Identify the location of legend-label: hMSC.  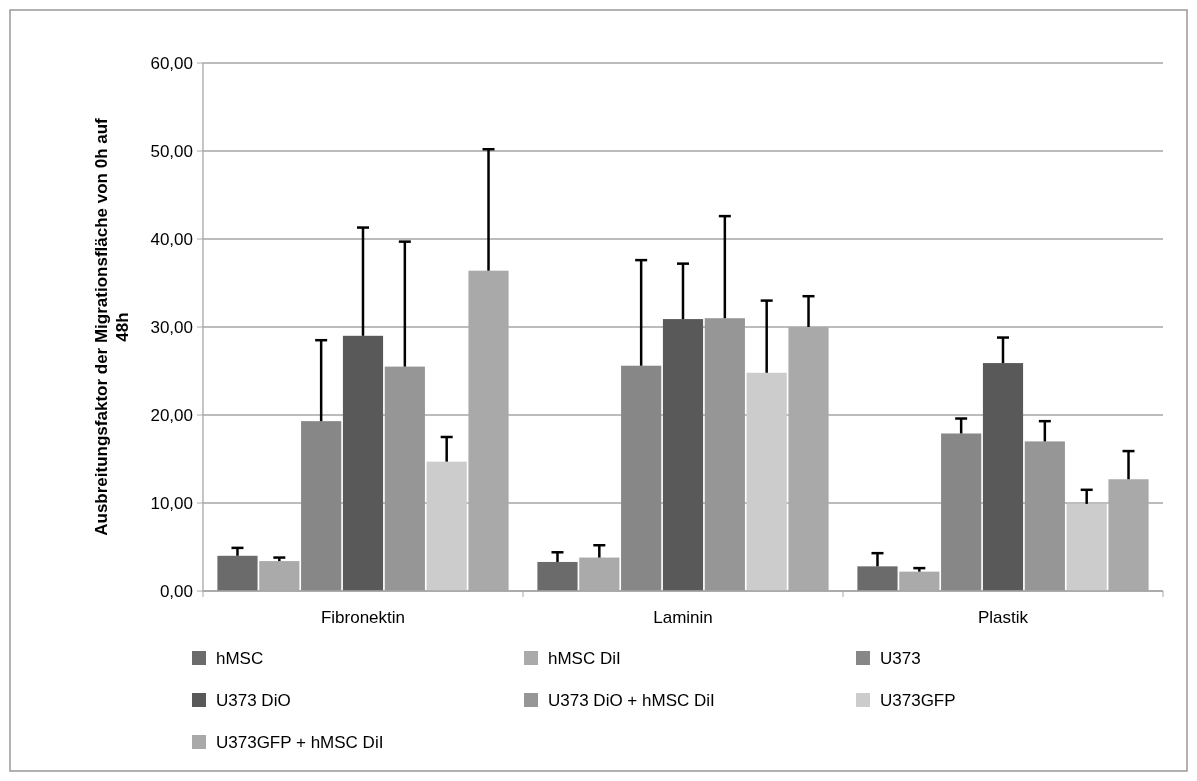
(240, 658).